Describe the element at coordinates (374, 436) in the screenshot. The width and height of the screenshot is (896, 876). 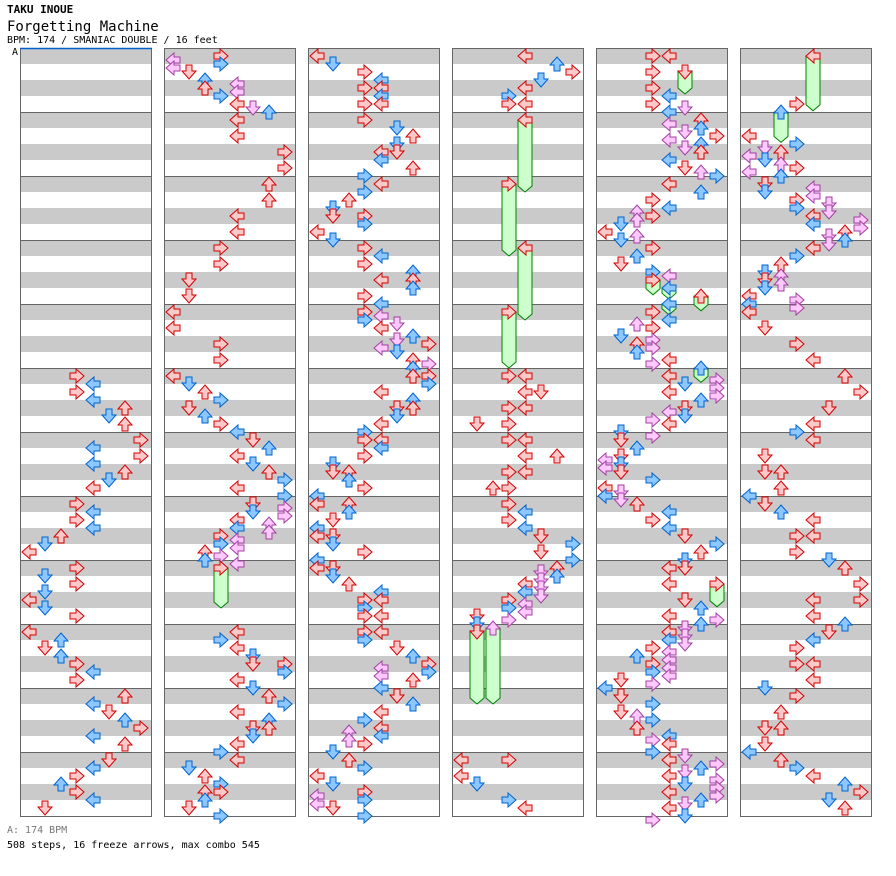
I see `chart-column` at that location.